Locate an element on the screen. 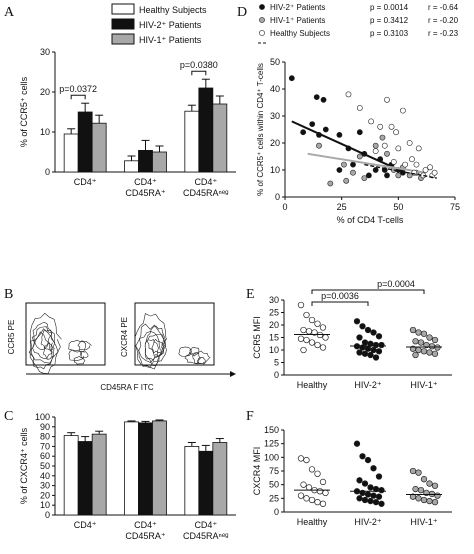  p-value-label: p=0.0036 is located at coordinates (340, 296).